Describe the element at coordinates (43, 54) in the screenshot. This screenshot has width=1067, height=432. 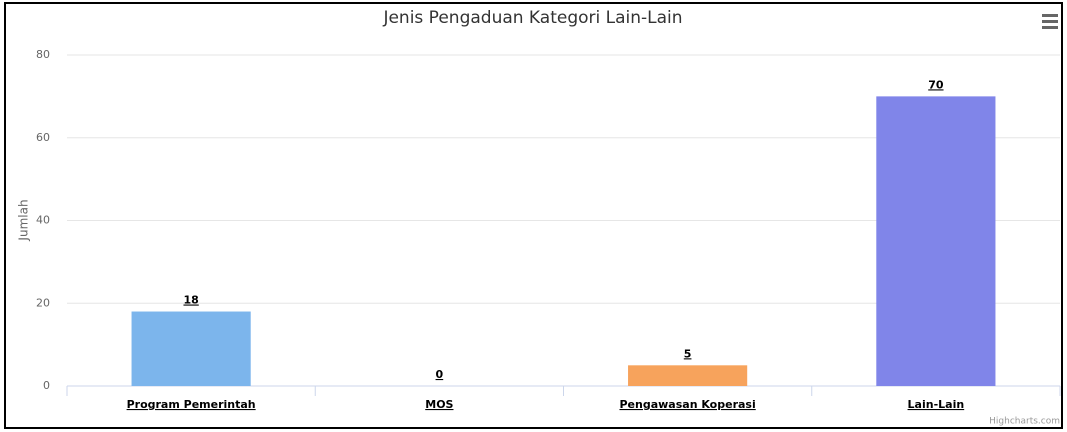
I see `y-tick-label: 80` at that location.